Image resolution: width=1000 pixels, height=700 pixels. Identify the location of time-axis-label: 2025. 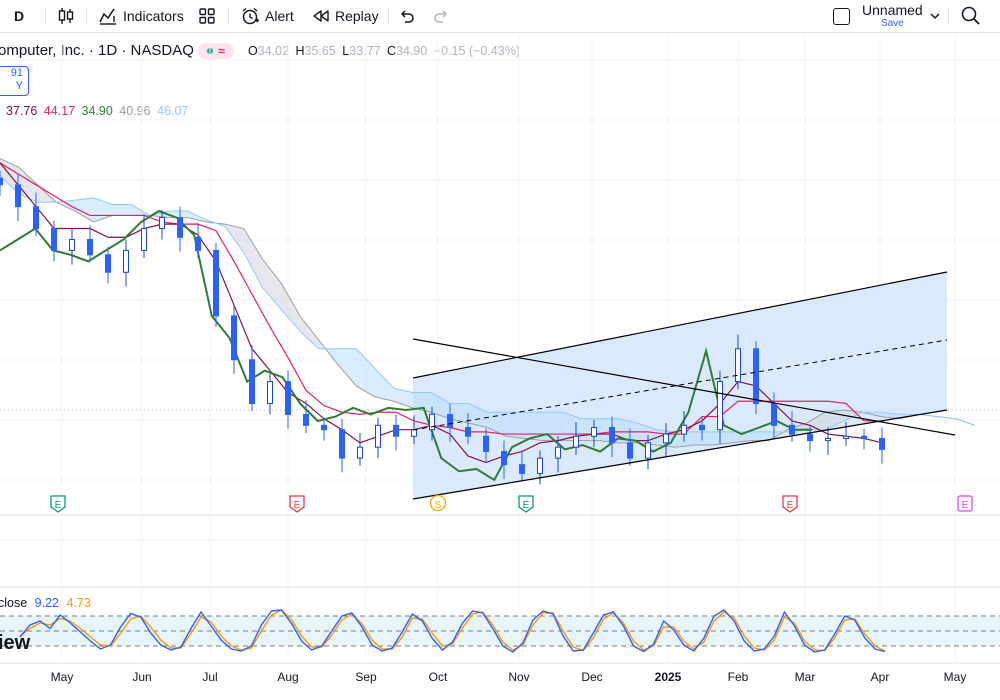
(668, 677).